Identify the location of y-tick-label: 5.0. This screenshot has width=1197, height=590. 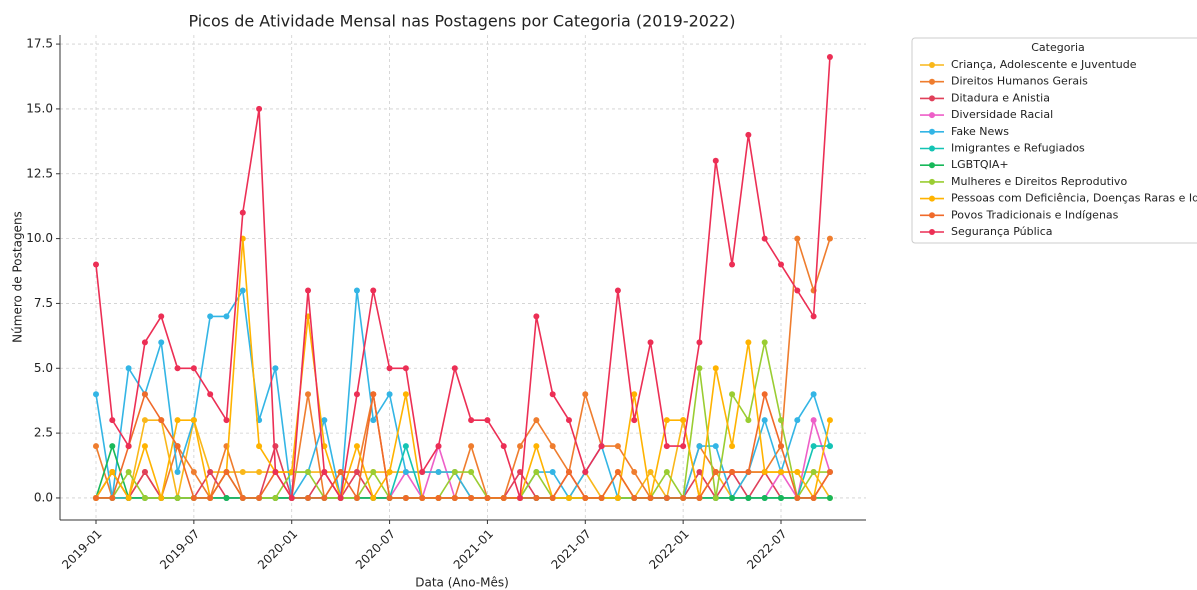
(43, 368).